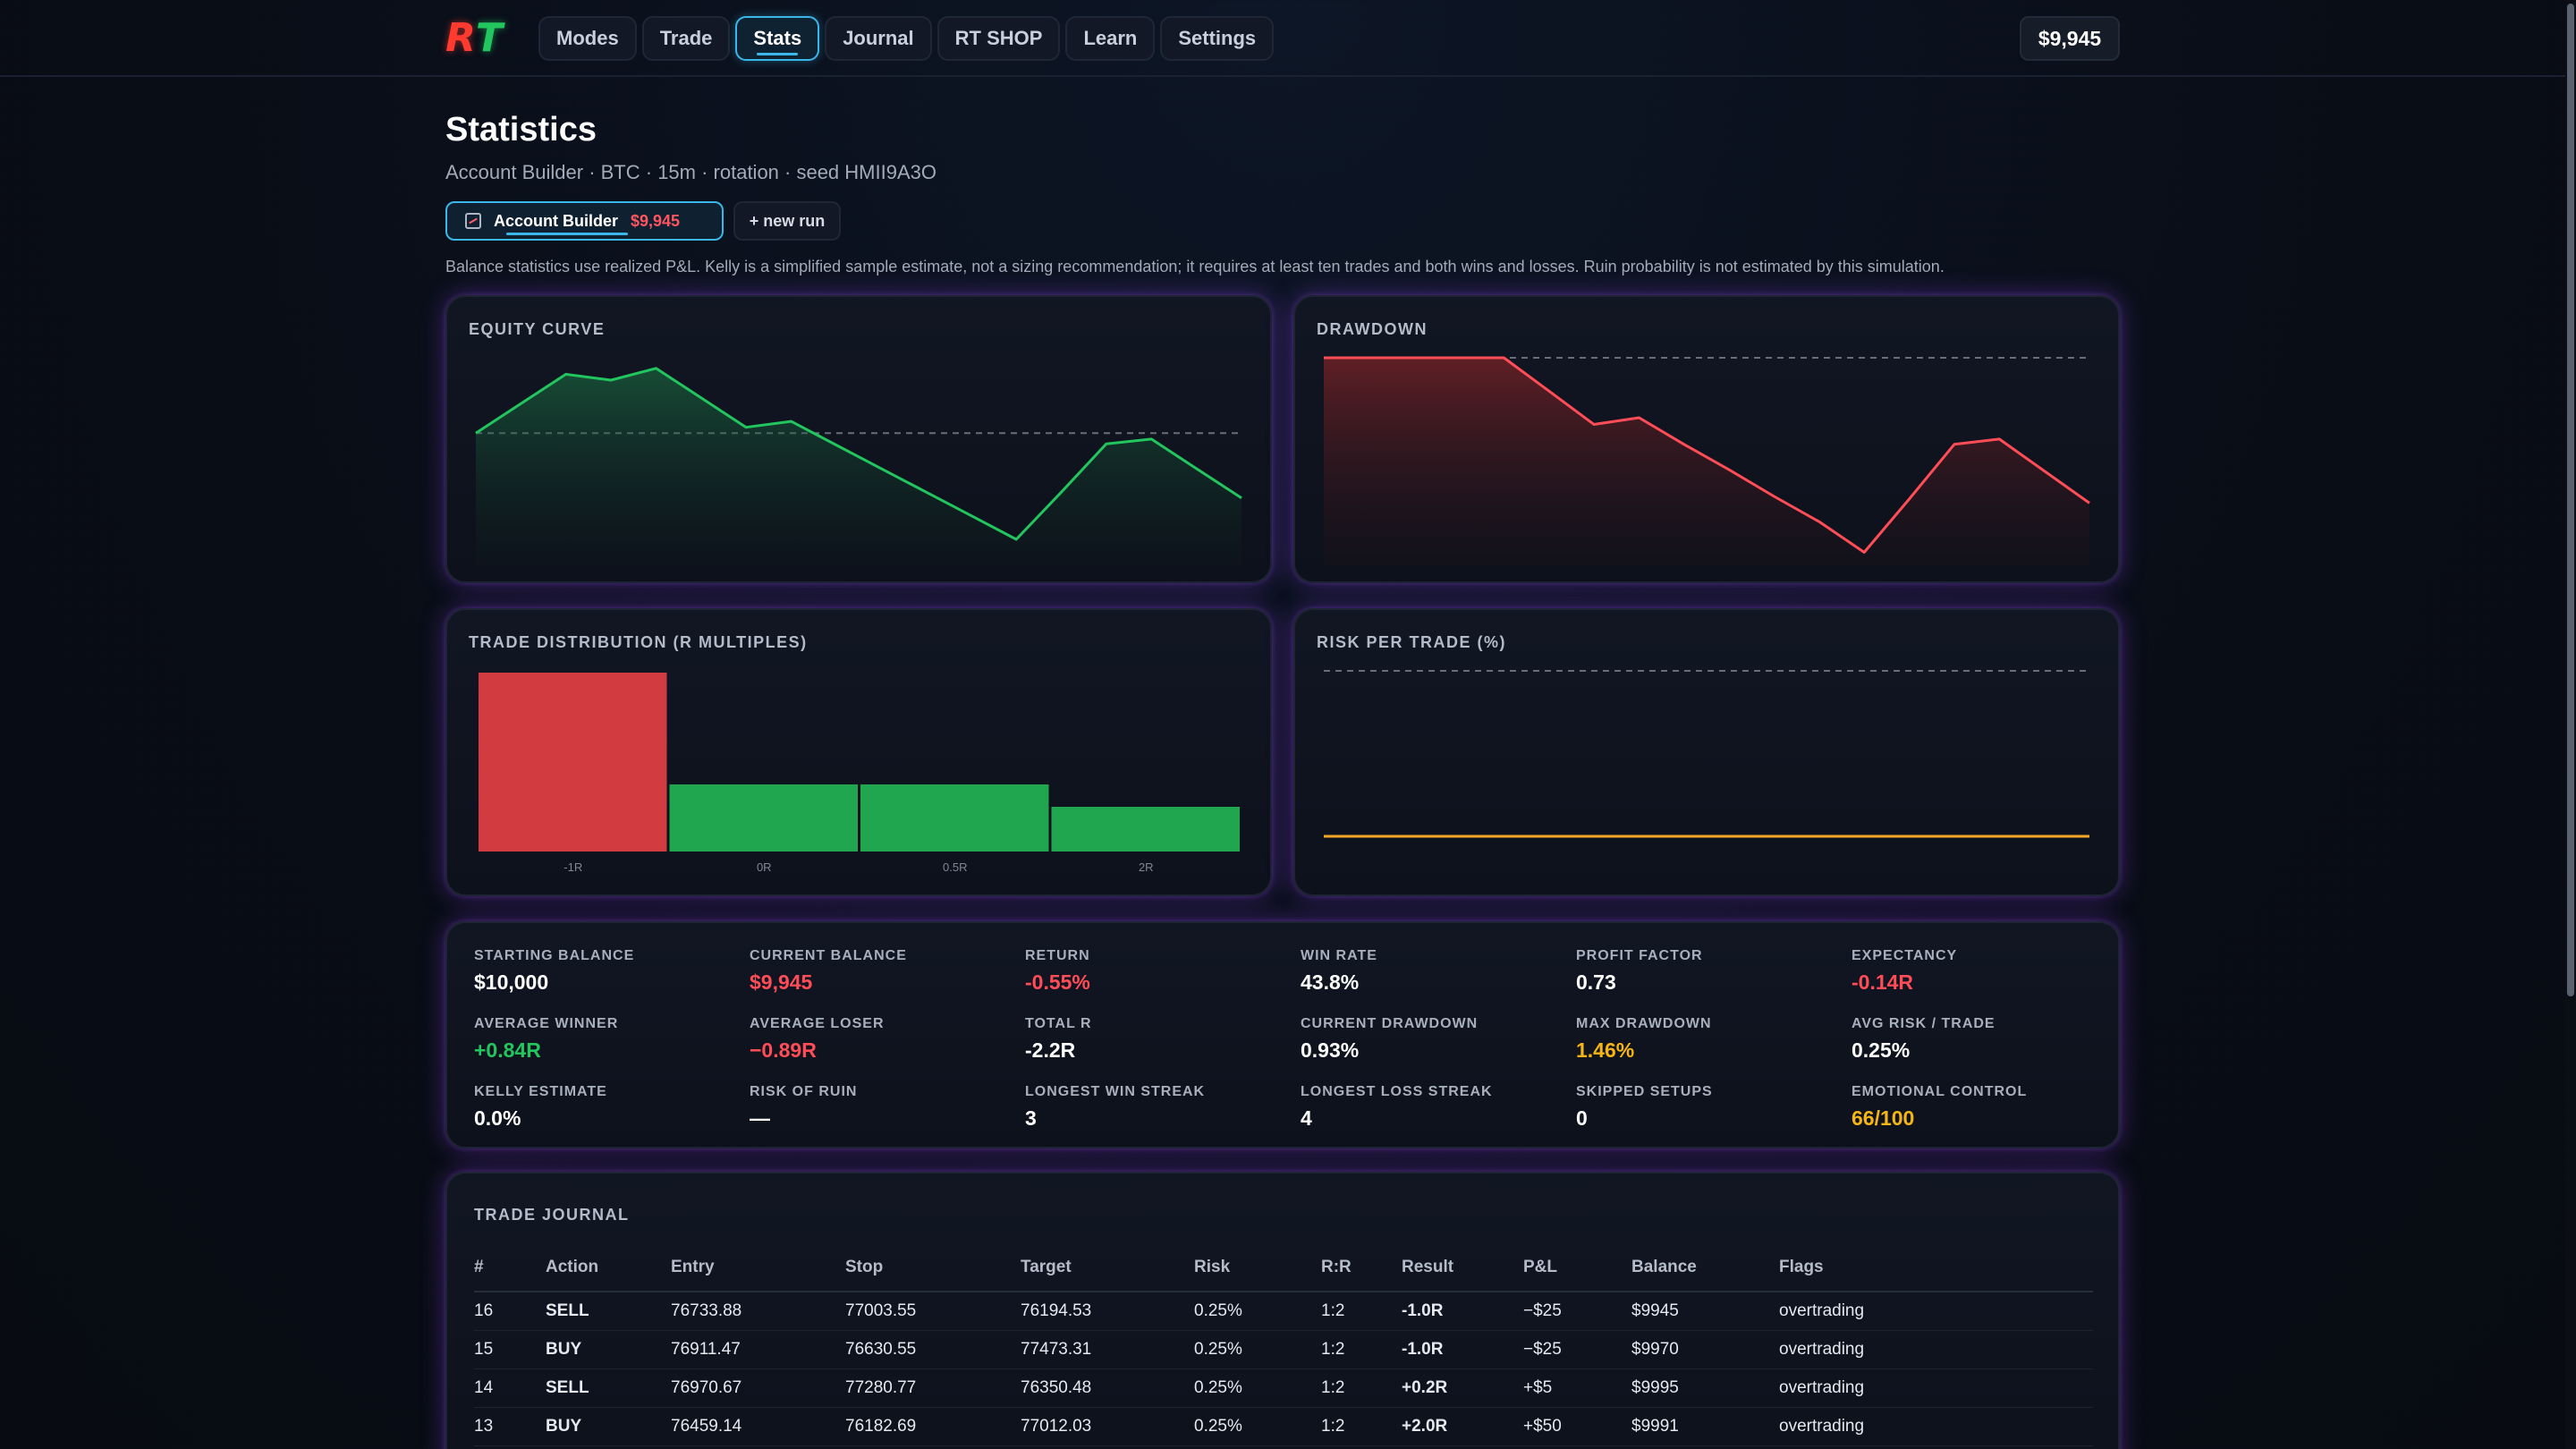 Image resolution: width=2576 pixels, height=1449 pixels. Describe the element at coordinates (1936, 1267) in the screenshot. I see `column-header: Flags` at that location.